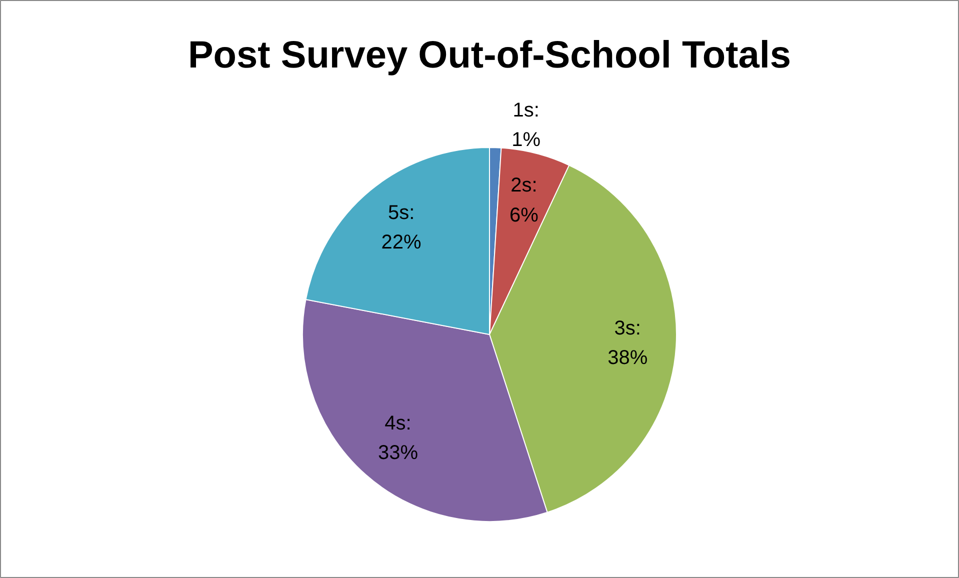  I want to click on data-label: 1s: 1%, so click(526, 125).